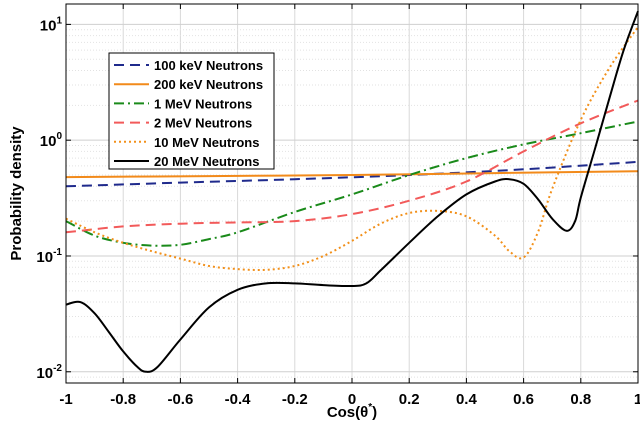 This screenshot has height=422, width=640. What do you see at coordinates (180, 399) in the screenshot?
I see `x-tick-label: -0.6` at bounding box center [180, 399].